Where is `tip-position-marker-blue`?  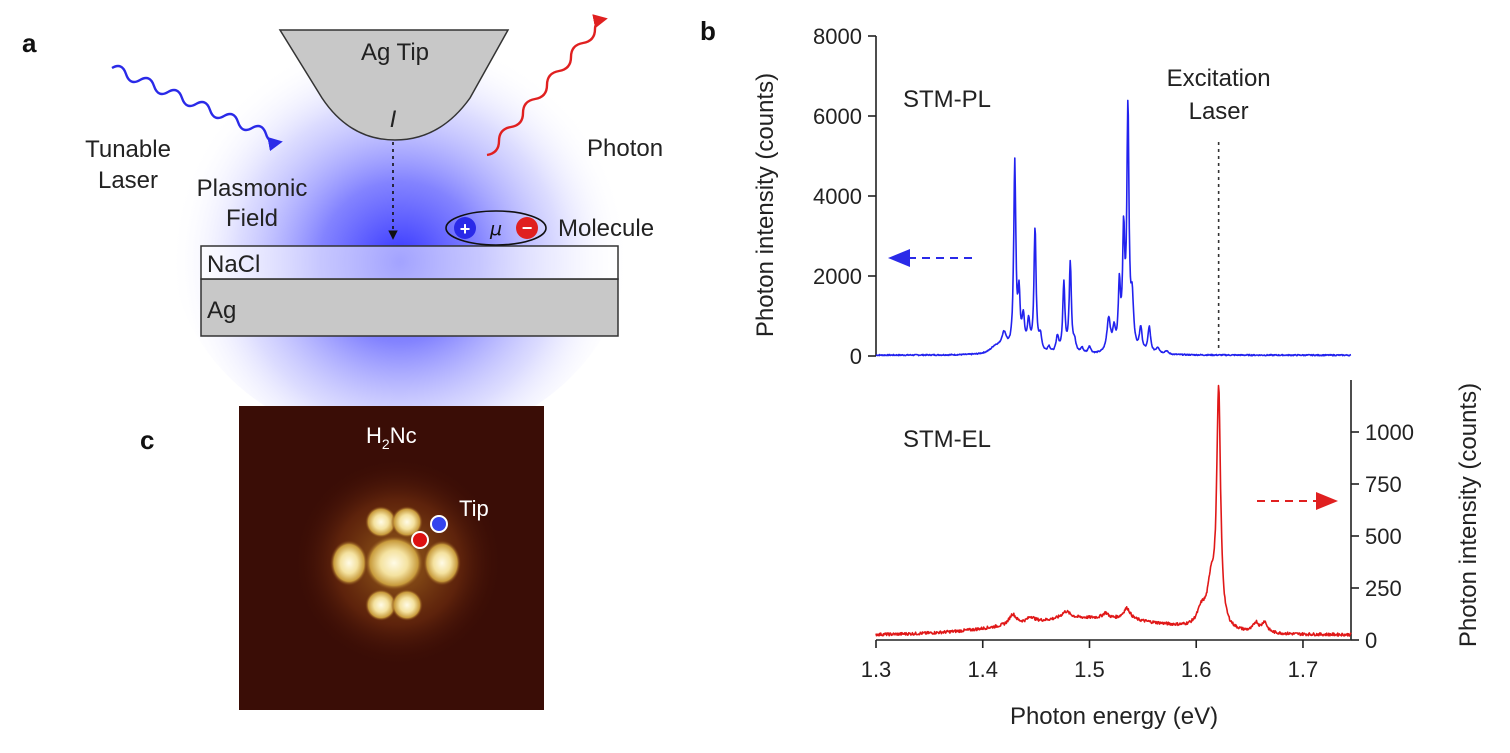 tip-position-marker-blue is located at coordinates (439, 524).